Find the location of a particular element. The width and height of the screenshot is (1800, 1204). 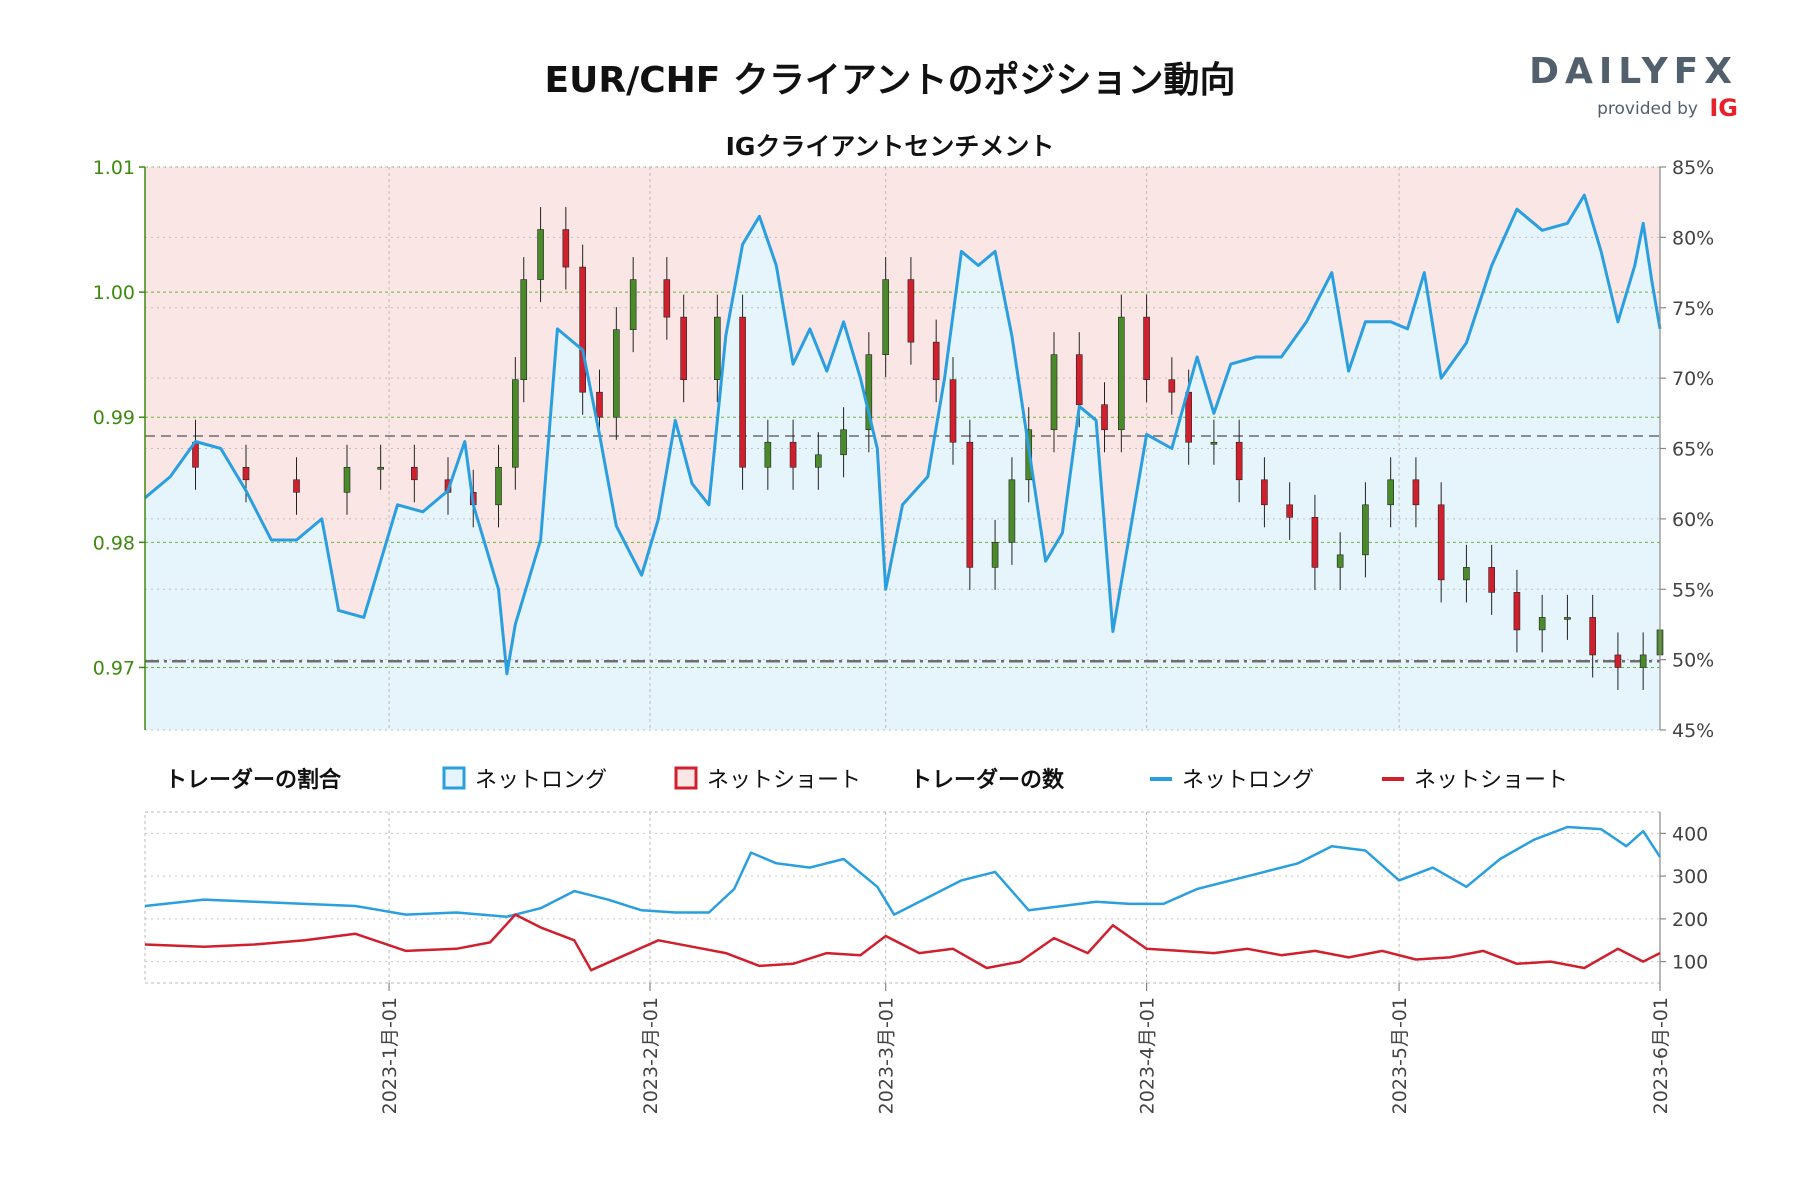

legend-ratio-short-label: ネットショート is located at coordinates (784, 780).